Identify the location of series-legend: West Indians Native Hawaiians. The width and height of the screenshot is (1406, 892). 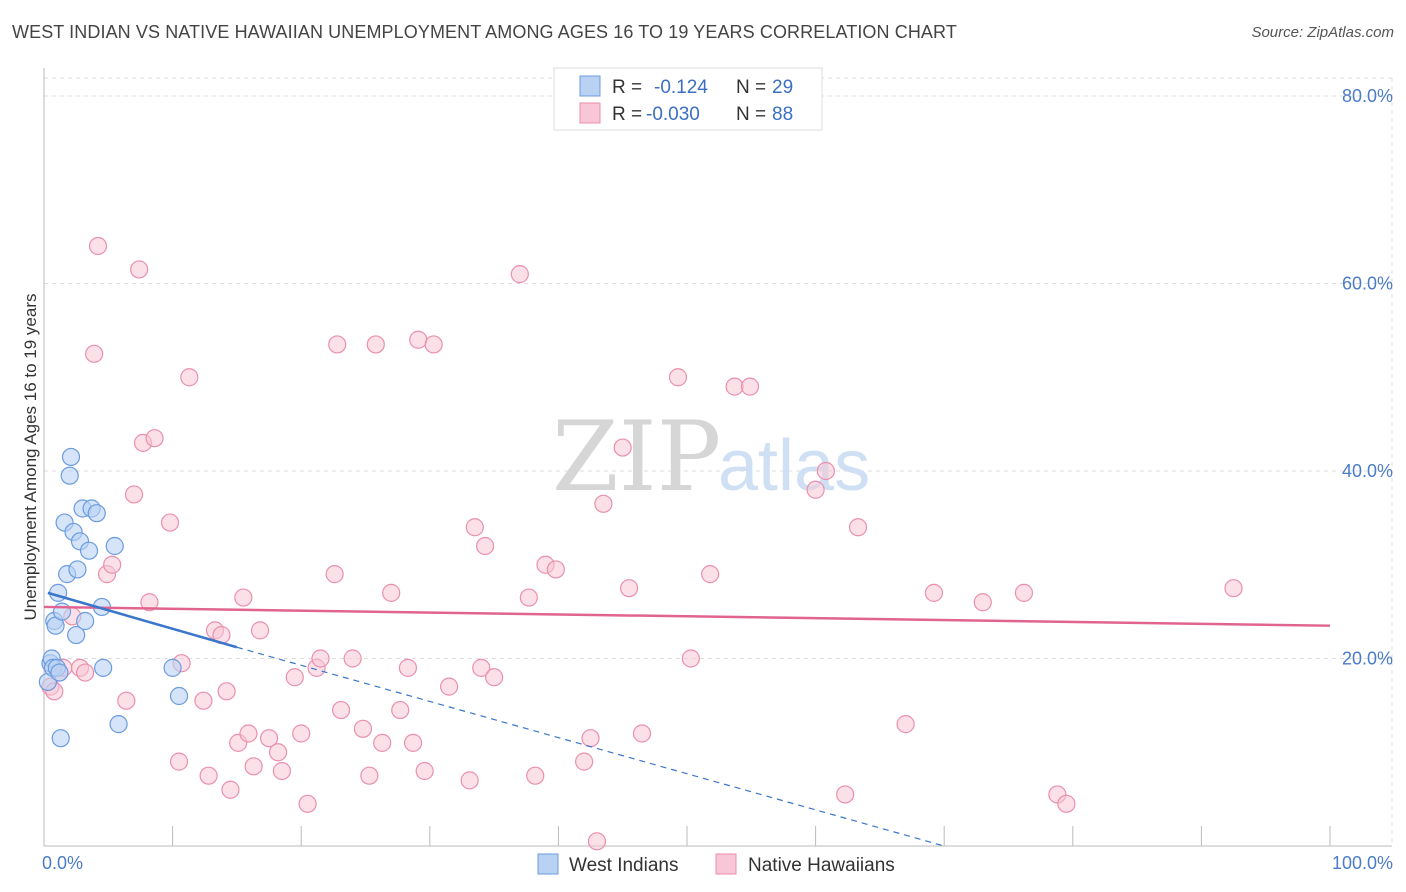
(716, 864).